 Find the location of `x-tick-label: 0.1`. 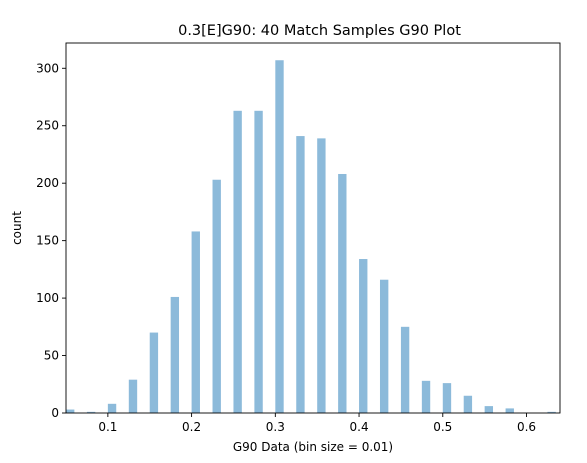

x-tick-label: 0.1 is located at coordinates (107, 427).